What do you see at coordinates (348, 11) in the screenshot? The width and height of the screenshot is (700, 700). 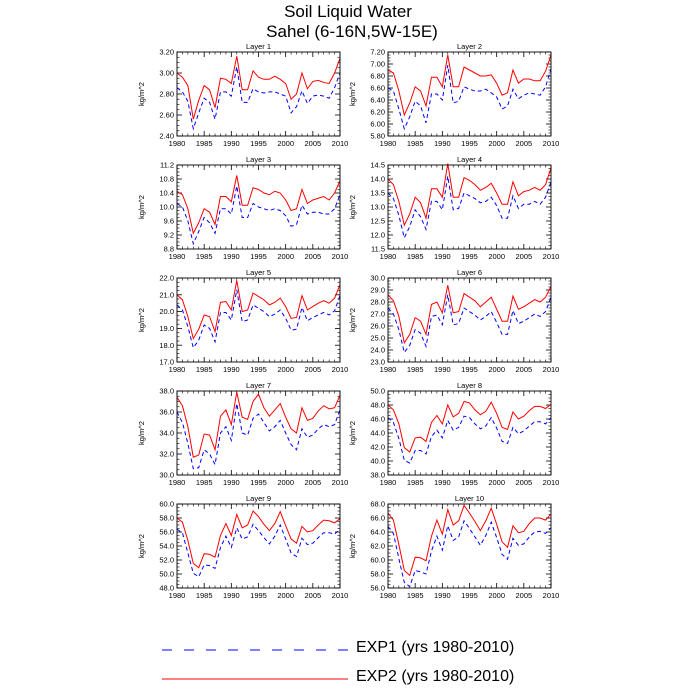 I see `chart-title-line1: Soil Liquid Water` at bounding box center [348, 11].